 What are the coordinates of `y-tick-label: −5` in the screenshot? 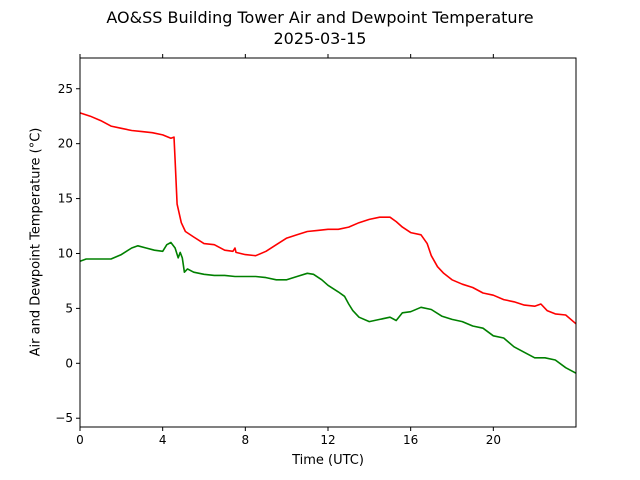 It's located at (64, 418).